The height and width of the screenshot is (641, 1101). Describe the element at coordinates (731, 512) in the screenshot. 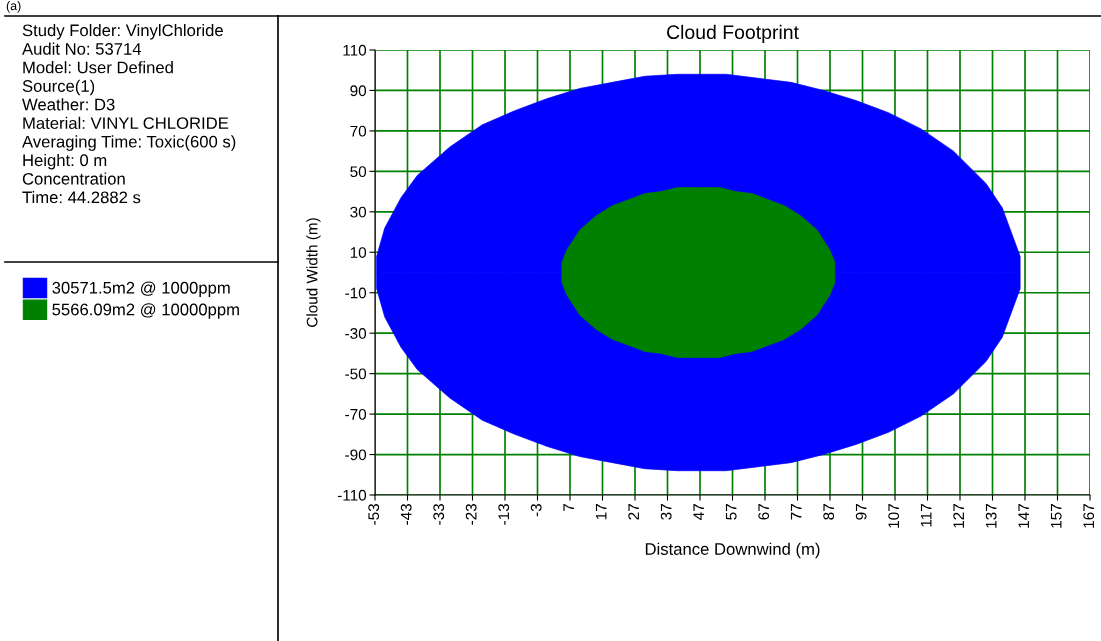

I see `x-tick-label: 57` at that location.